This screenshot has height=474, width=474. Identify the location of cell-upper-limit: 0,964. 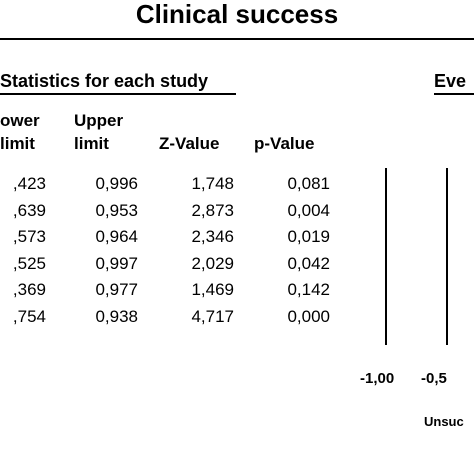
(116, 236).